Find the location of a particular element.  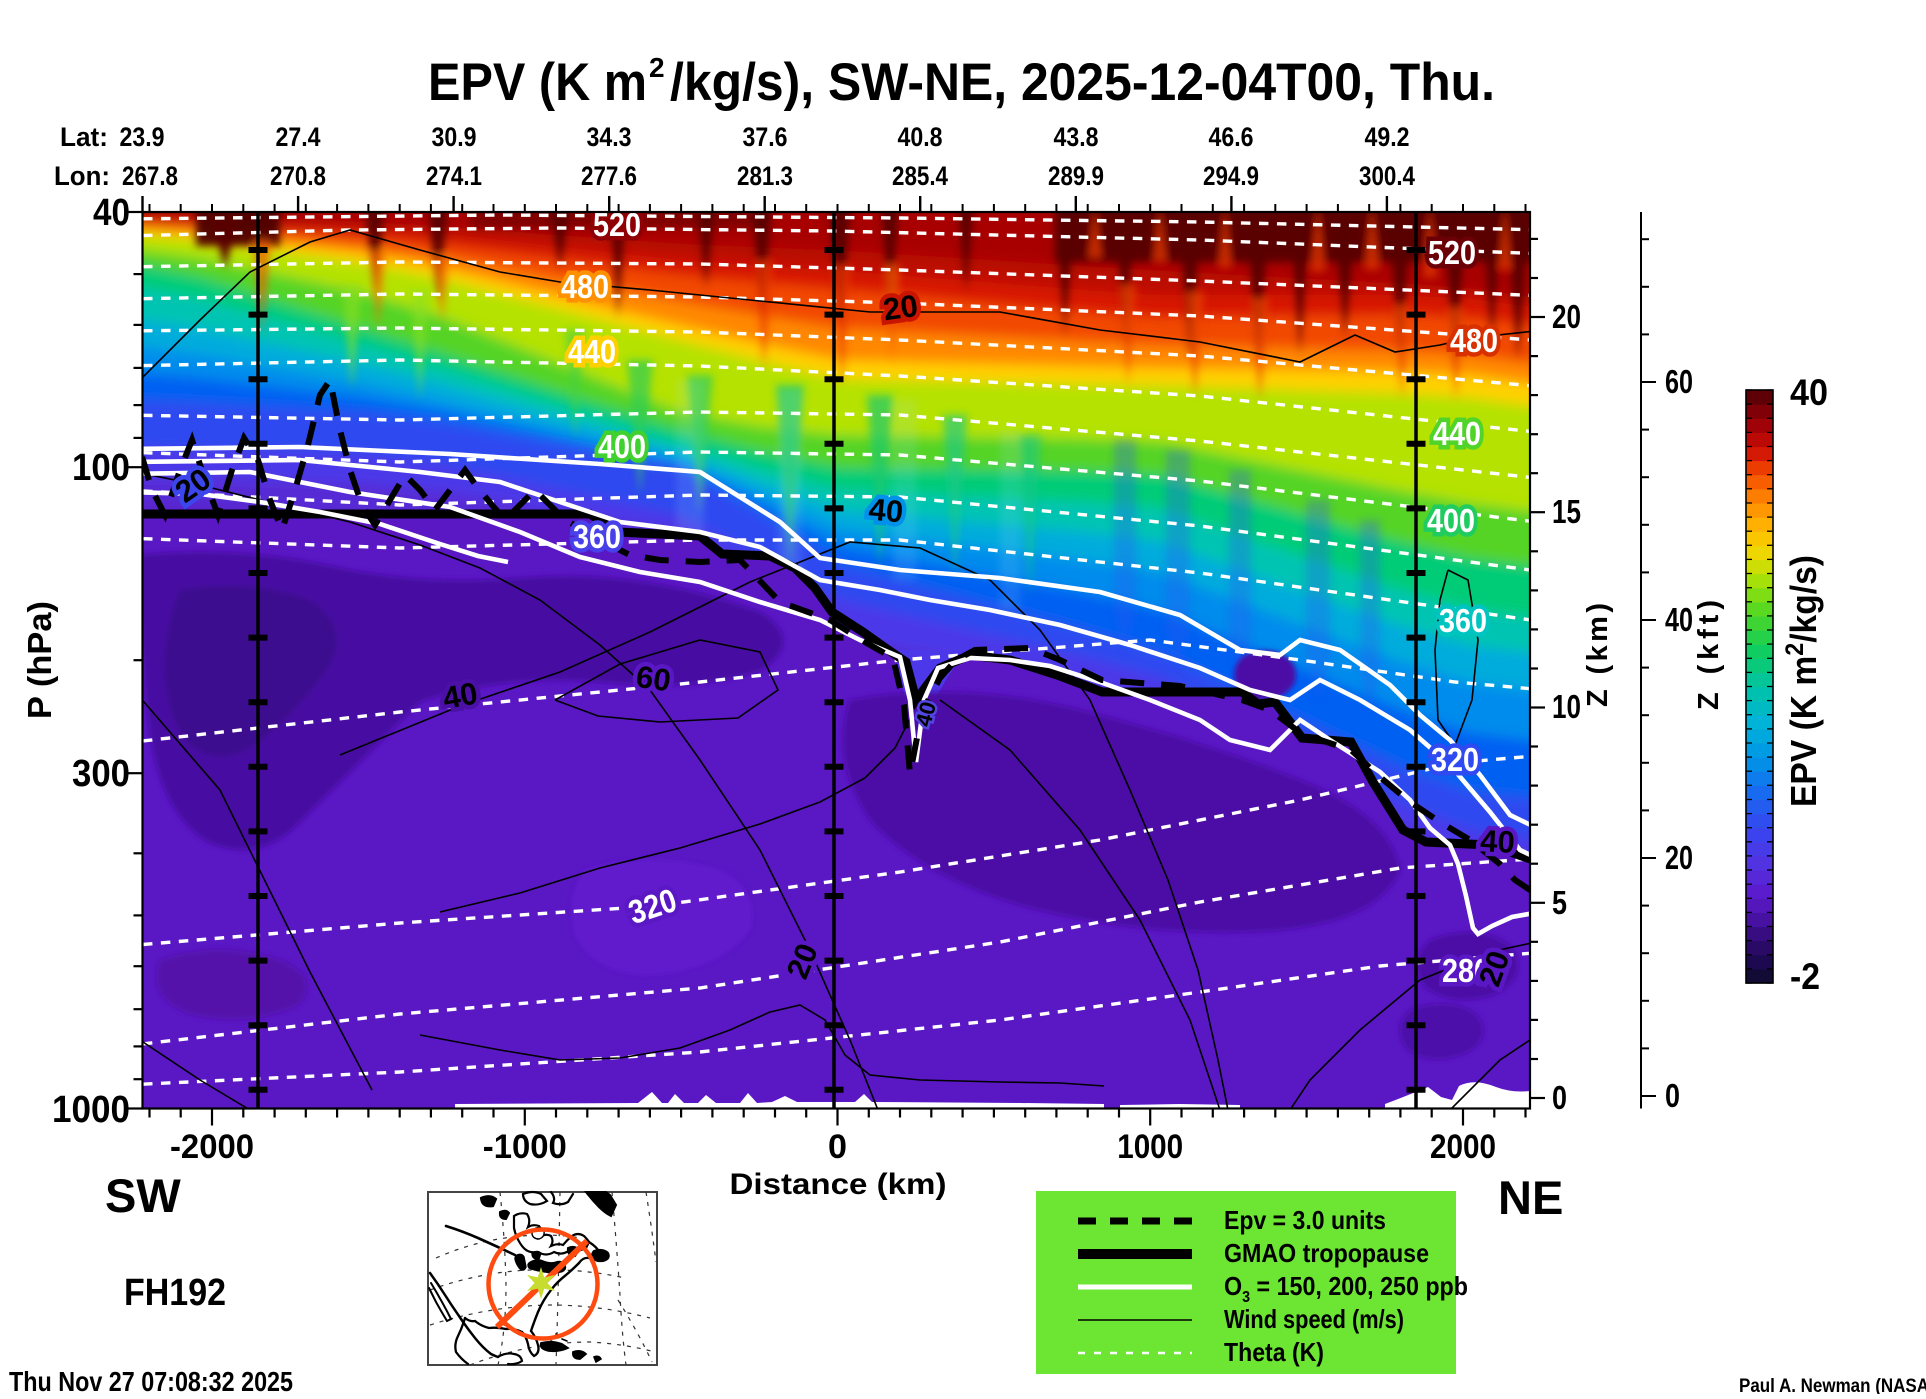

svg-text: Z (km) is located at coordinates (1598, 655).